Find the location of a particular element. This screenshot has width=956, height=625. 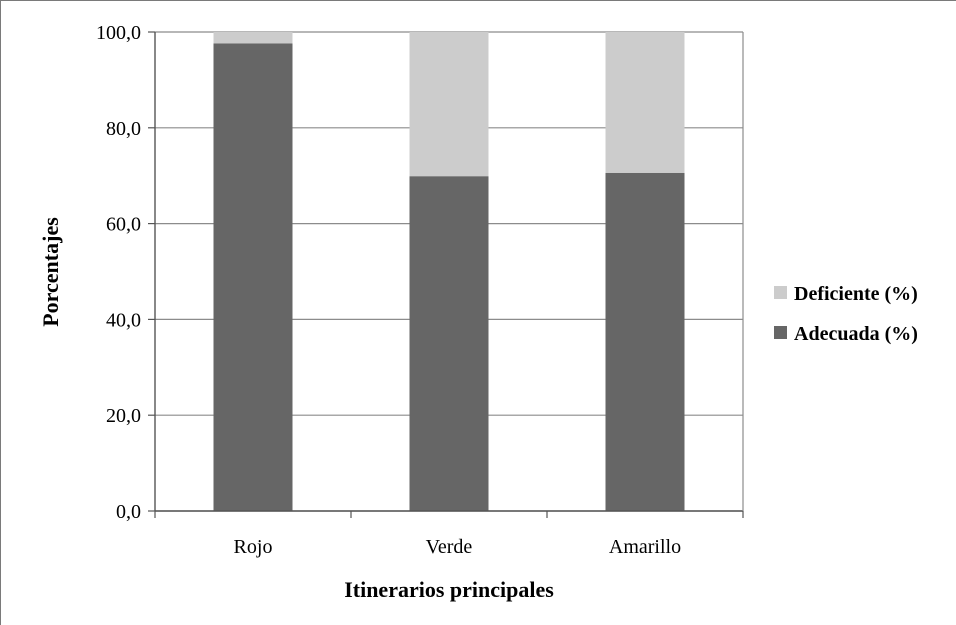

x-tick-label: Verde is located at coordinates (449, 547).